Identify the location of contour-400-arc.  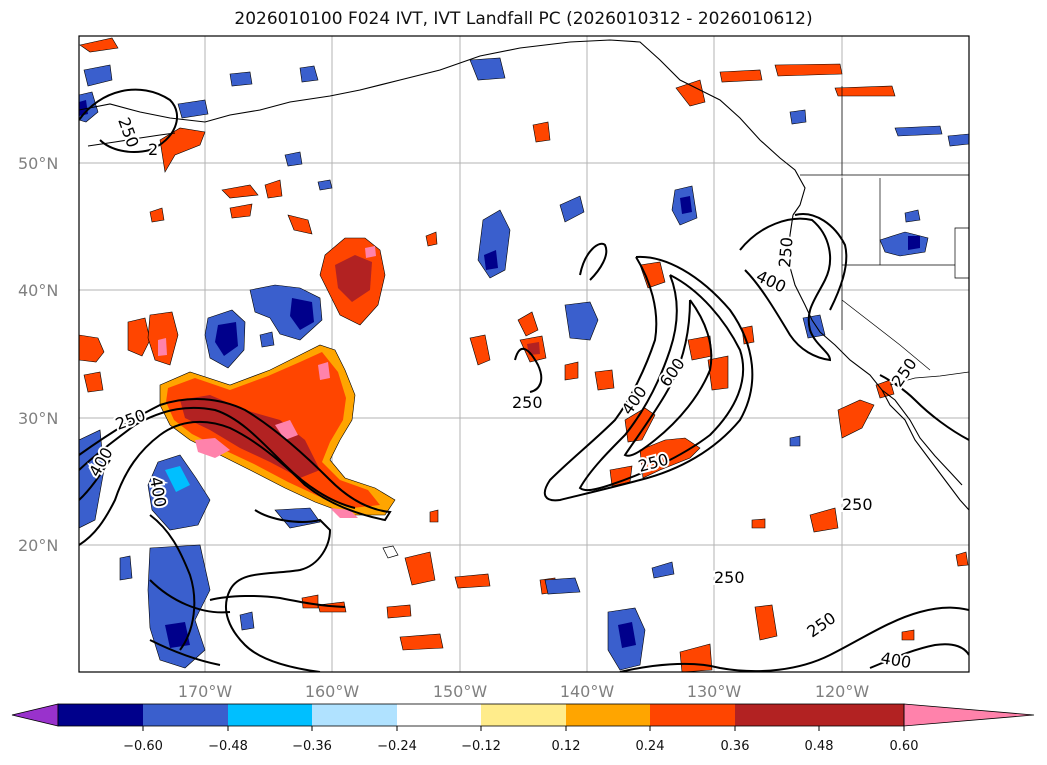
(661, 383).